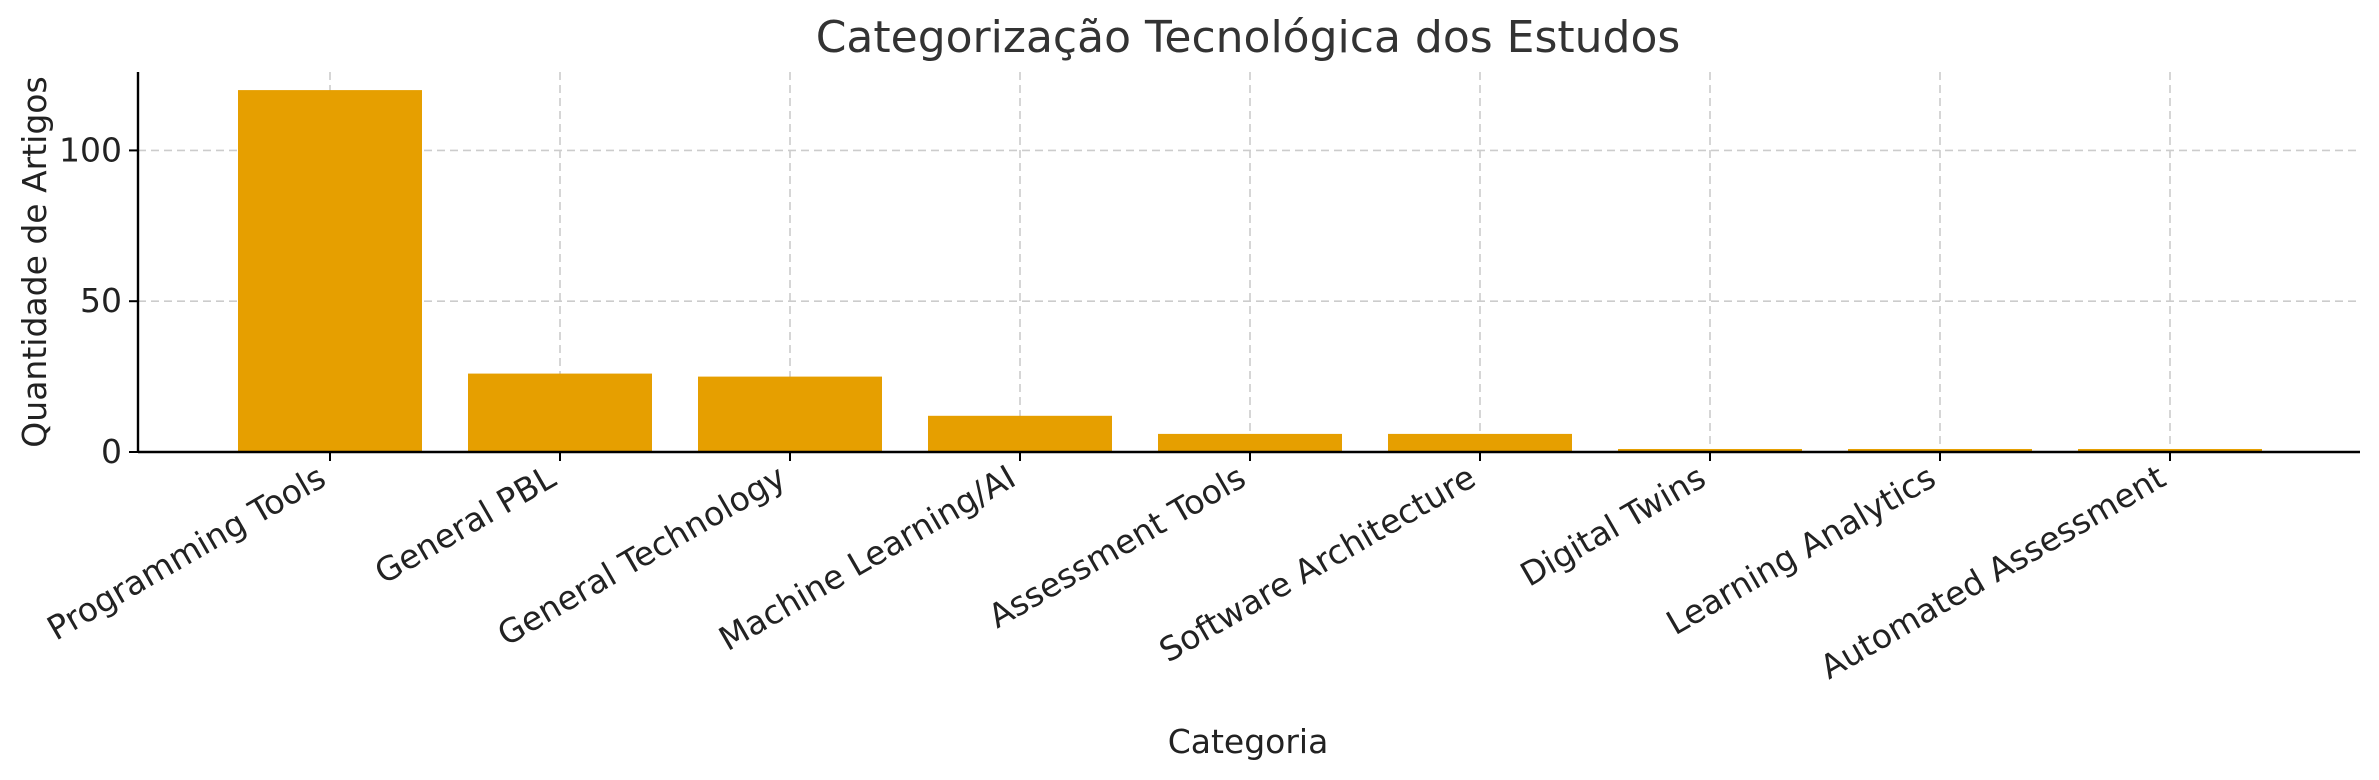 This screenshot has height=780, width=2379. What do you see at coordinates (34, 261) in the screenshot?
I see `y-axis-title: Quantidade de Artigos` at bounding box center [34, 261].